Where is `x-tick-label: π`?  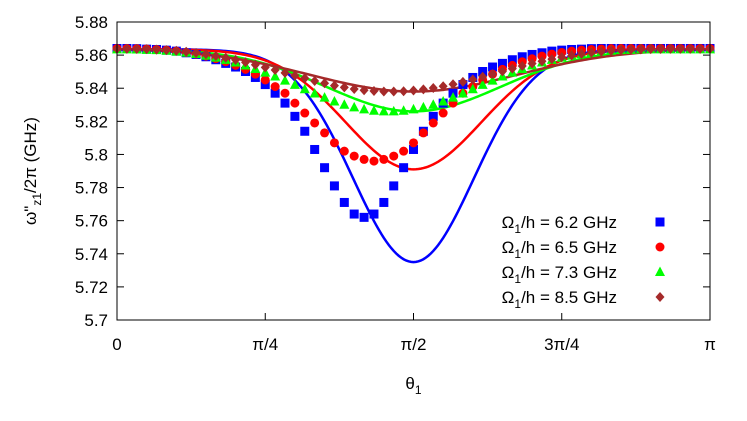 x-tick-label: π is located at coordinates (710, 344).